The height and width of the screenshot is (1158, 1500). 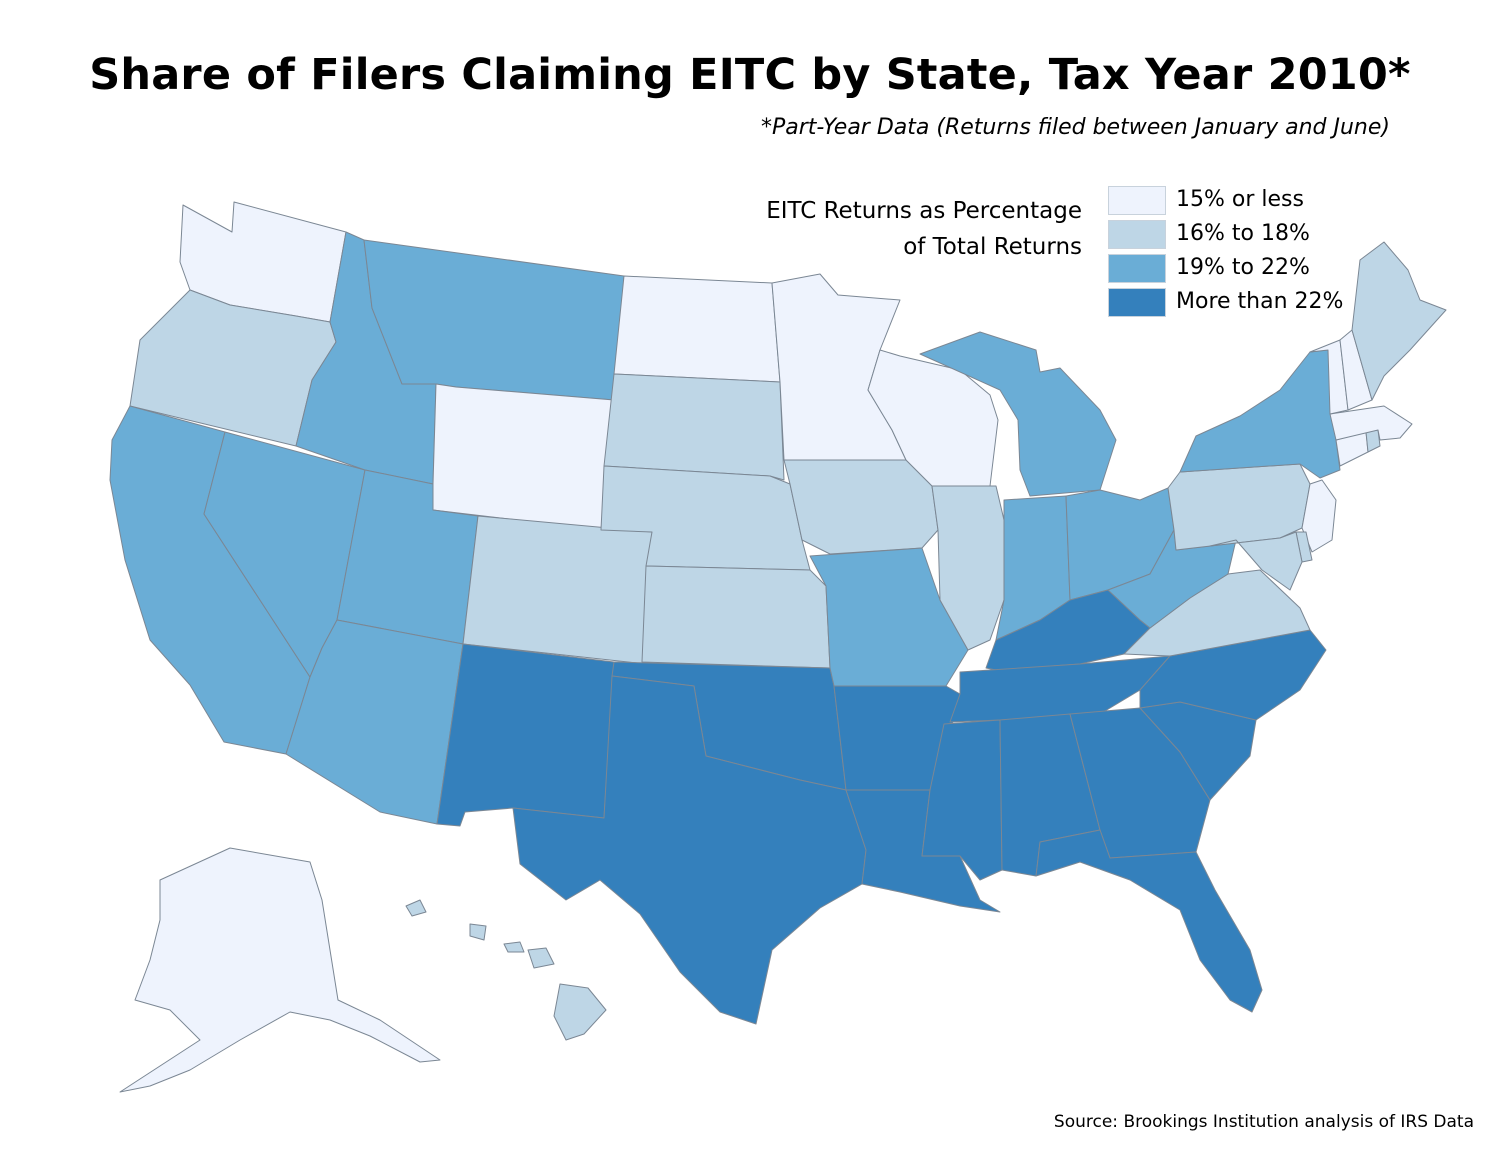 What do you see at coordinates (1373, 441) in the screenshot?
I see `state-Rhode-Island` at bounding box center [1373, 441].